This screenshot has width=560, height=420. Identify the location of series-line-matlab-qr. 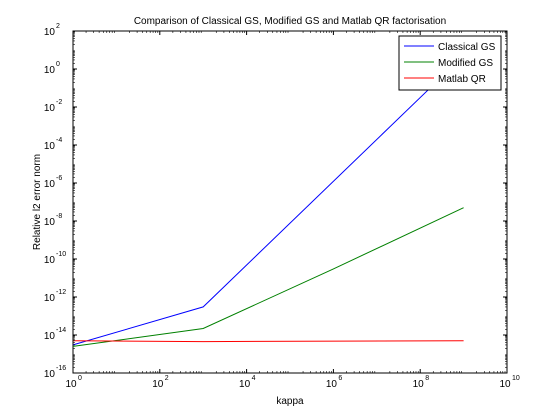
(268, 341).